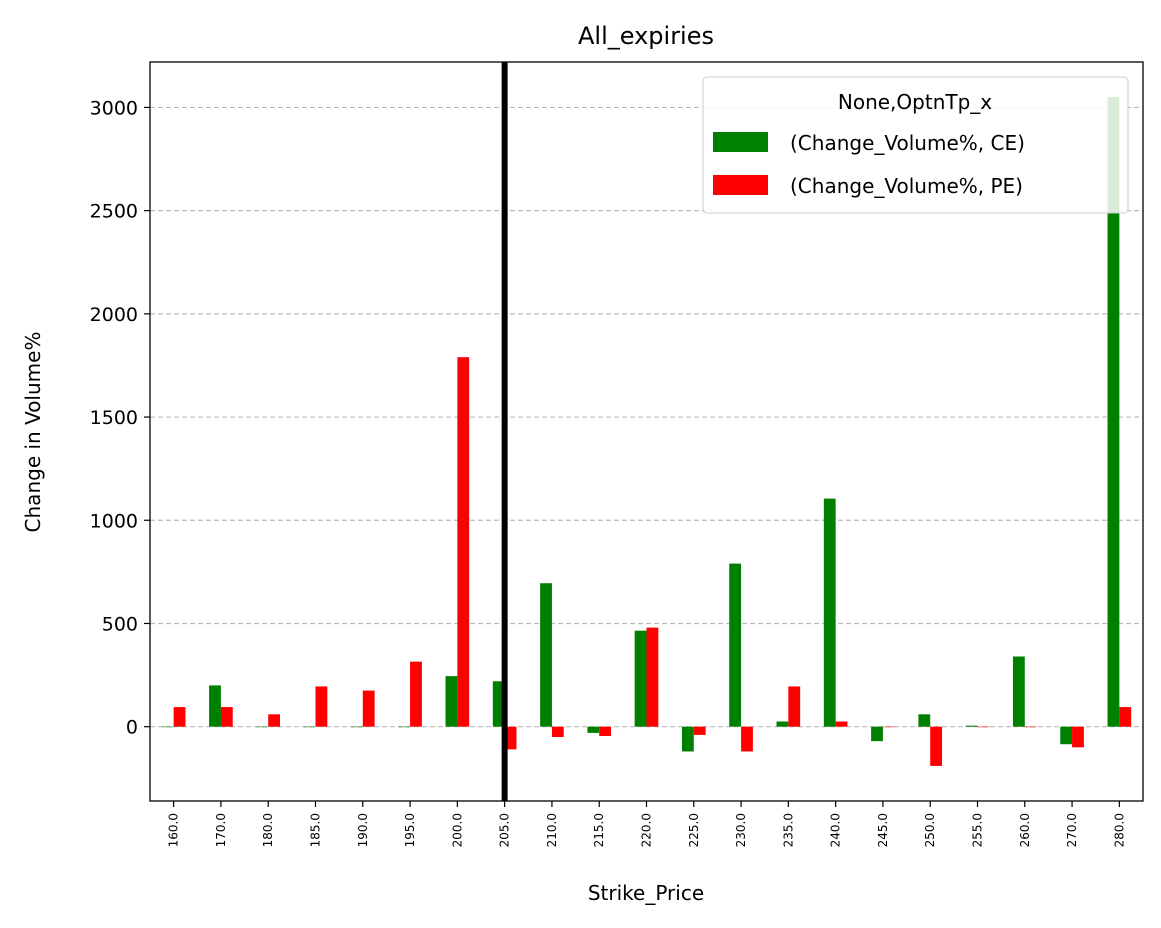 The height and width of the screenshot is (928, 1161). Describe the element at coordinates (416, 694) in the screenshot. I see `bar-pe-195.0` at that location.